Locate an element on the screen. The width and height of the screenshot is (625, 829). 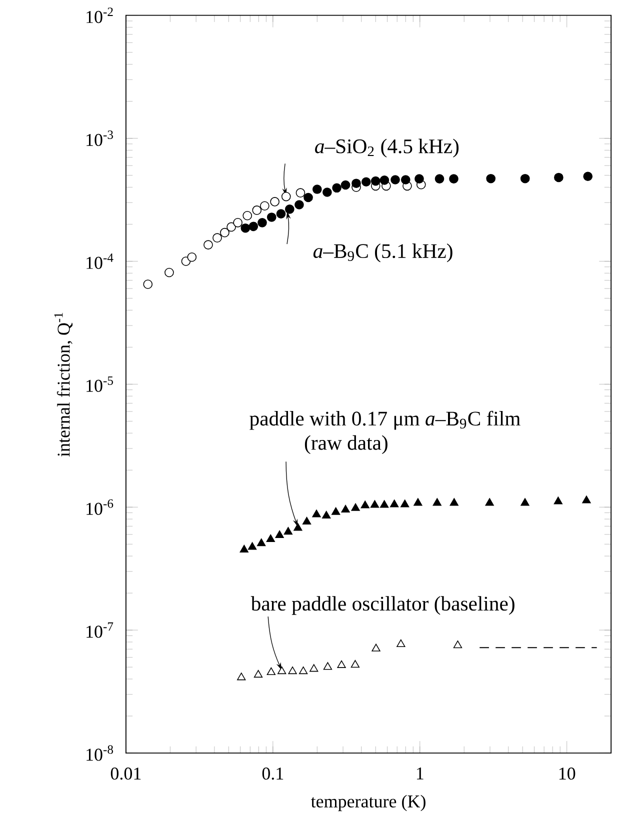
y-tick-label: 10$^{-4}$ is located at coordinates (100, 261).